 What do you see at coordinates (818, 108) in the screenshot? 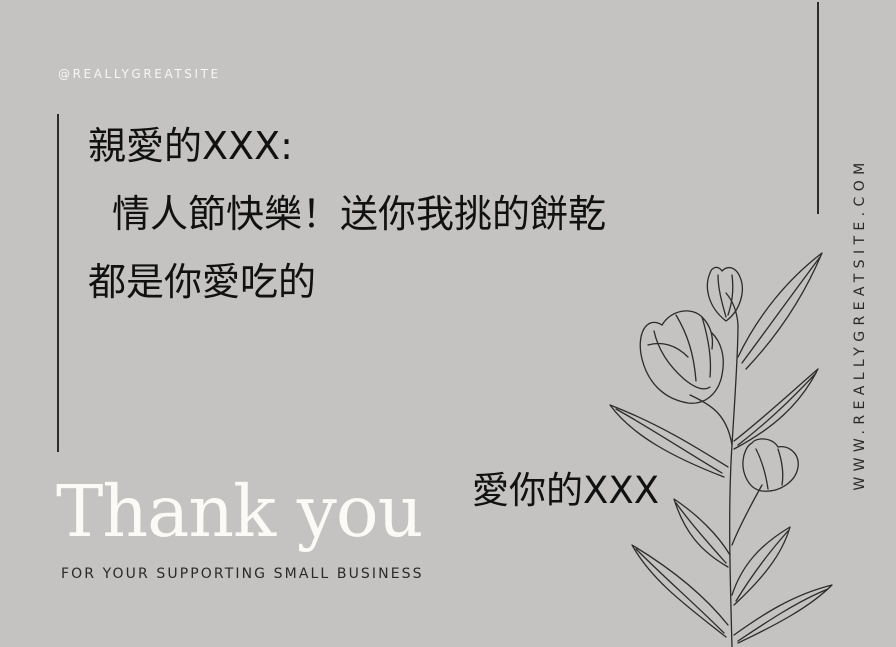
I see `right-divider-line` at bounding box center [818, 108].